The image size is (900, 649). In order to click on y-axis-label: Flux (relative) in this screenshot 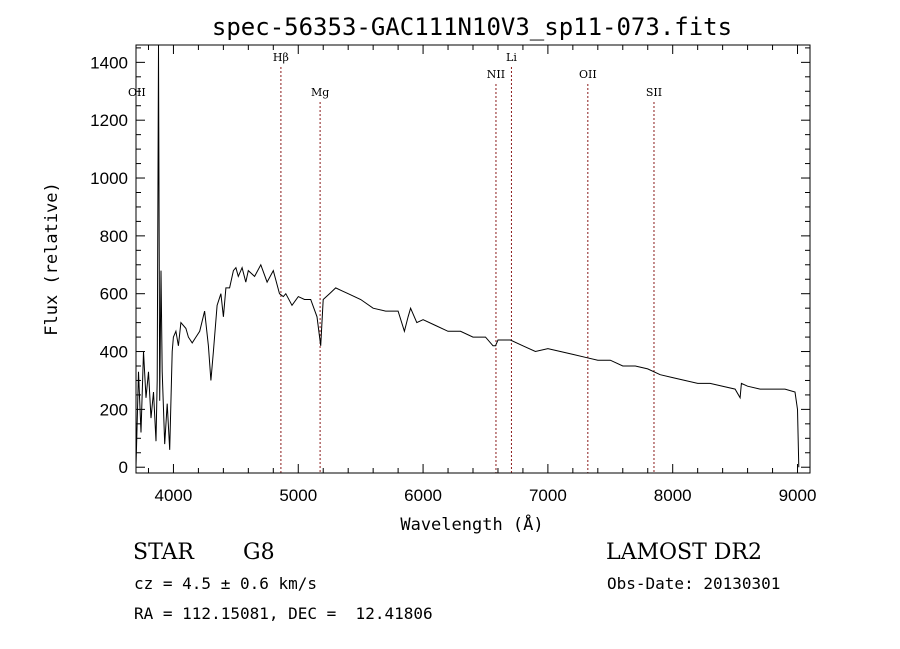, I will do `click(52, 259)`.